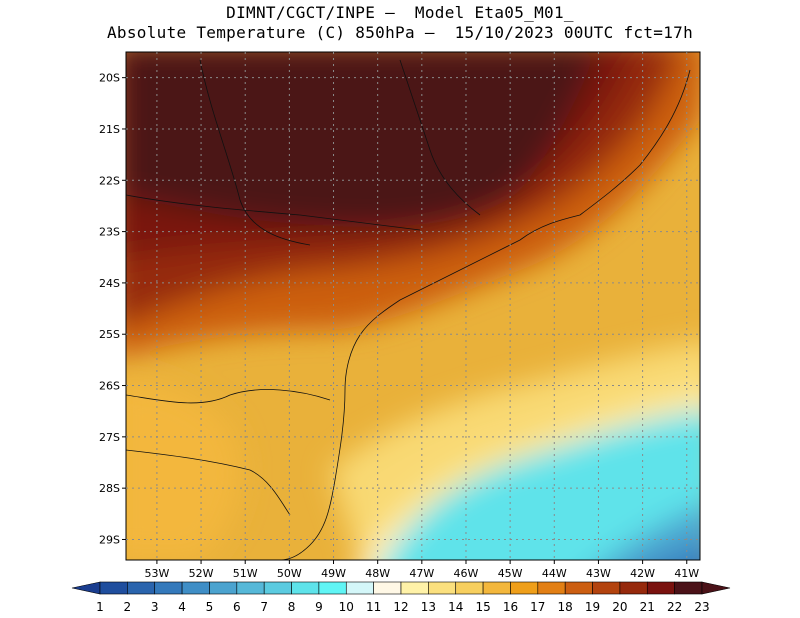 This screenshot has height=618, width=800. I want to click on colorbar-label: 15, so click(482, 607).